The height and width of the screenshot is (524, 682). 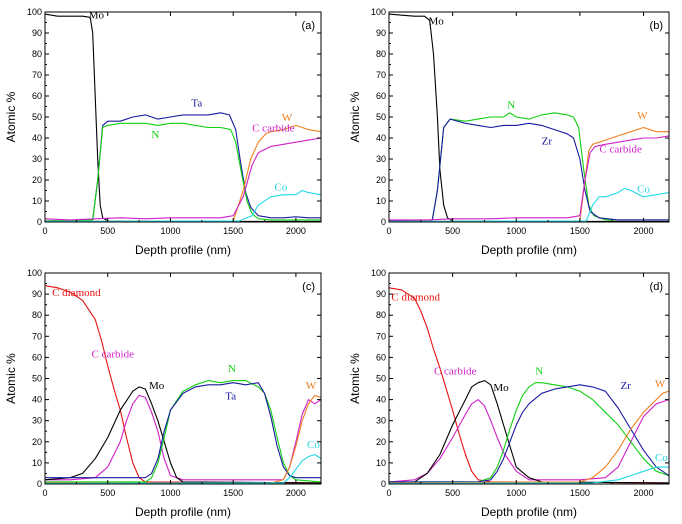 What do you see at coordinates (76, 293) in the screenshot?
I see `series-label-c-diamond: C diamond` at bounding box center [76, 293].